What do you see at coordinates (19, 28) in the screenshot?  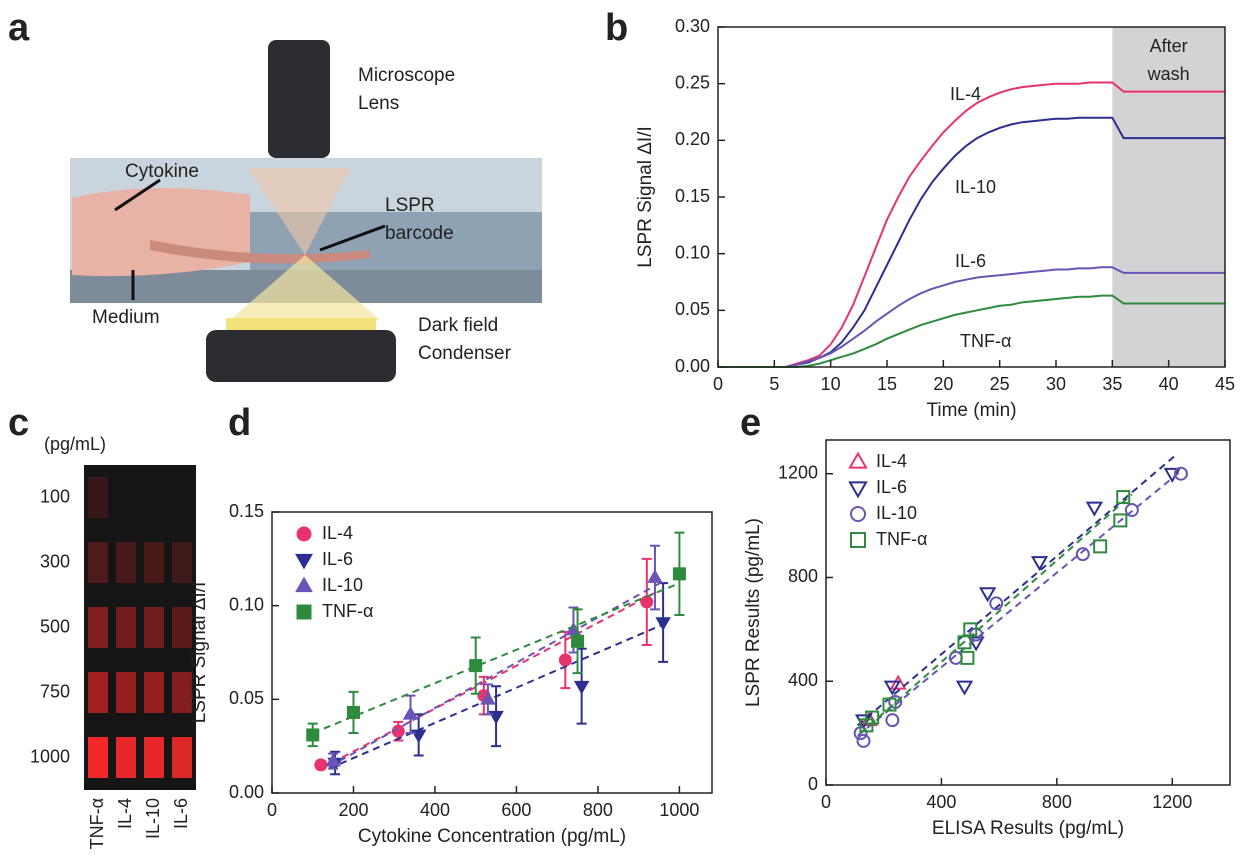 I see `panel-label: a` at bounding box center [19, 28].